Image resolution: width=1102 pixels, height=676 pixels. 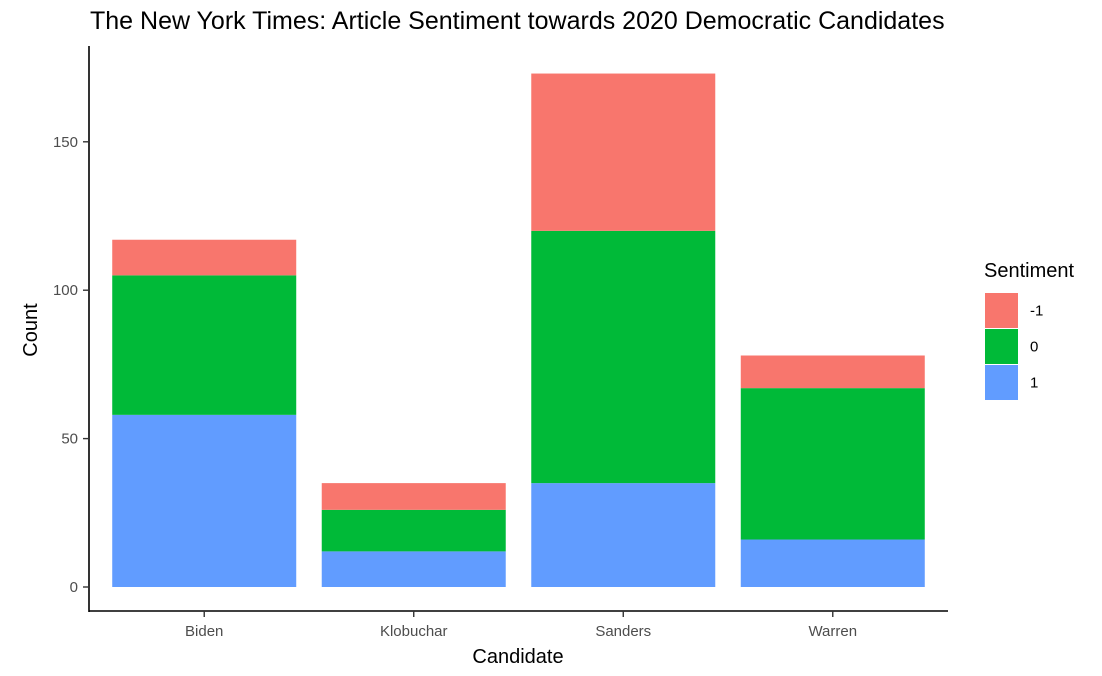 I want to click on x-tick-label: Sanders, so click(x=623, y=631).